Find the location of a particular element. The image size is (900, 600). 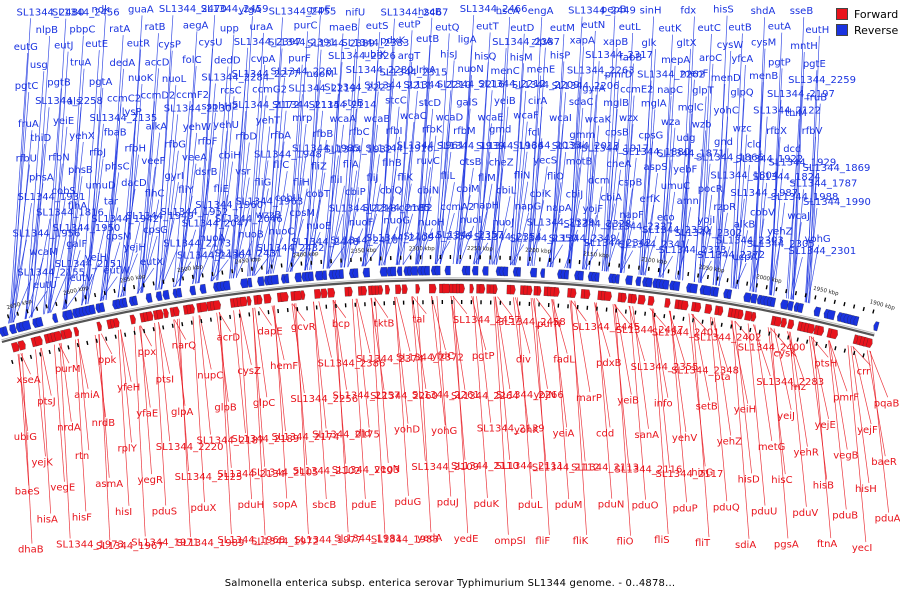

reverse-gene-label: alkB is located at coordinates (745, 224).